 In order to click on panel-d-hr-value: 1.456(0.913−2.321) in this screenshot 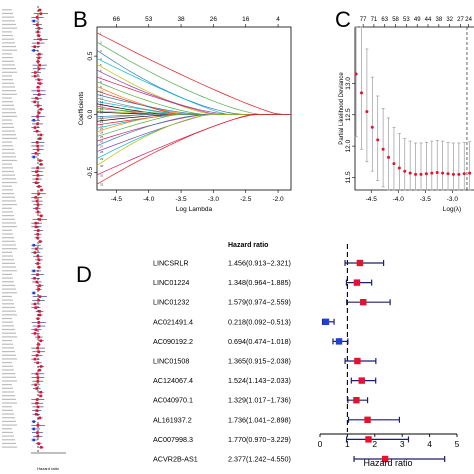, I will do `click(259, 263)`.